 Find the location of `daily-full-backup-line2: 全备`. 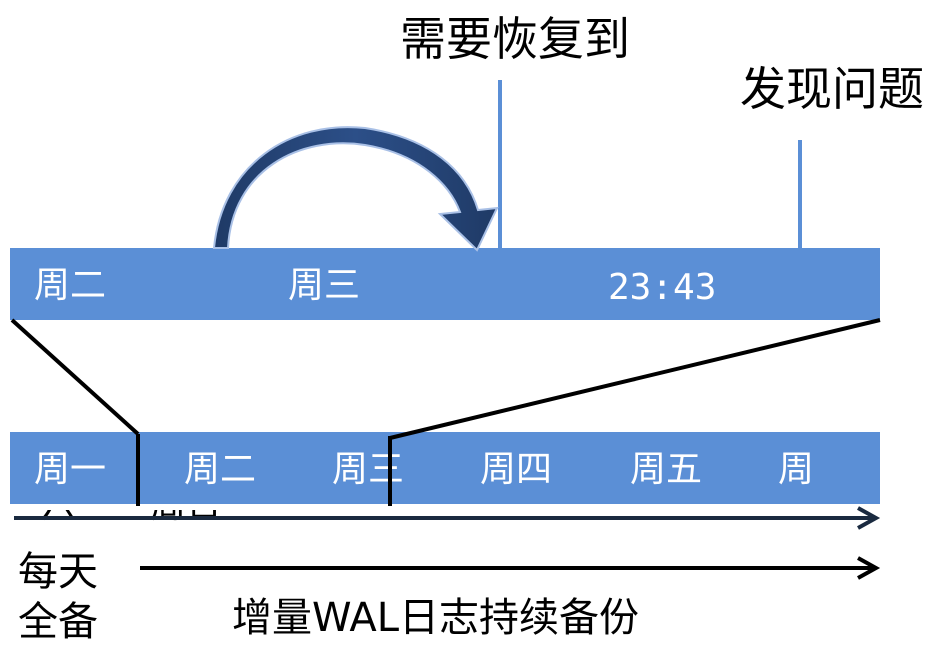

daily-full-backup-line2: 全备 is located at coordinates (58, 622).